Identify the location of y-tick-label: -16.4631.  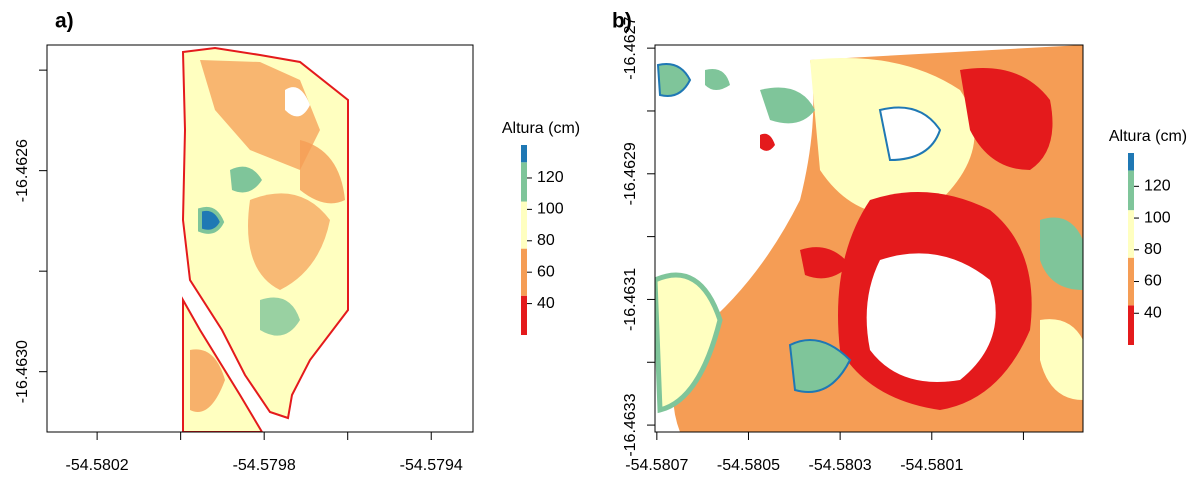
(630, 299).